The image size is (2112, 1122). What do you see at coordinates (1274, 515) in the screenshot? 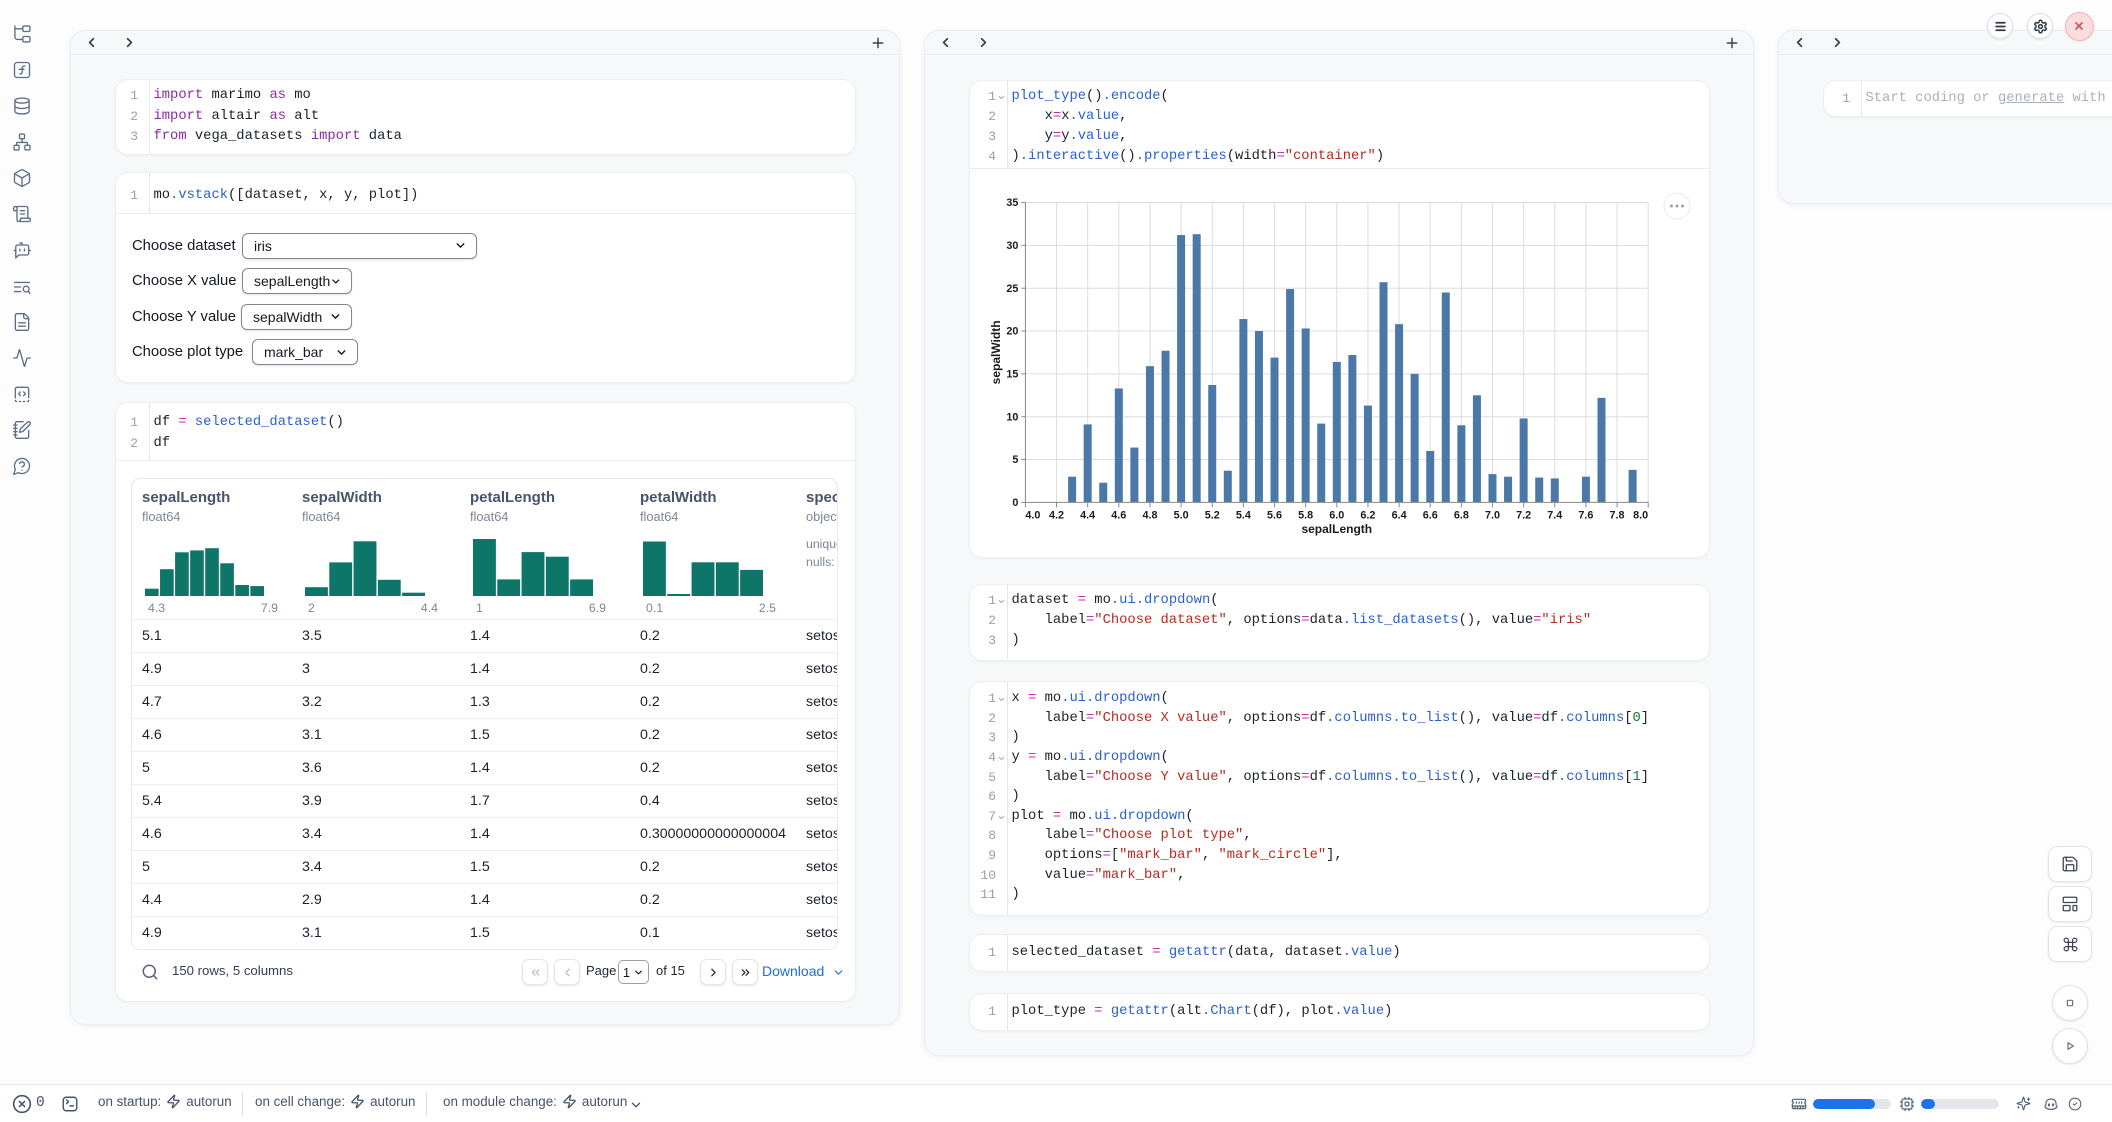
I see `svg-text: 5.6` at bounding box center [1274, 515].